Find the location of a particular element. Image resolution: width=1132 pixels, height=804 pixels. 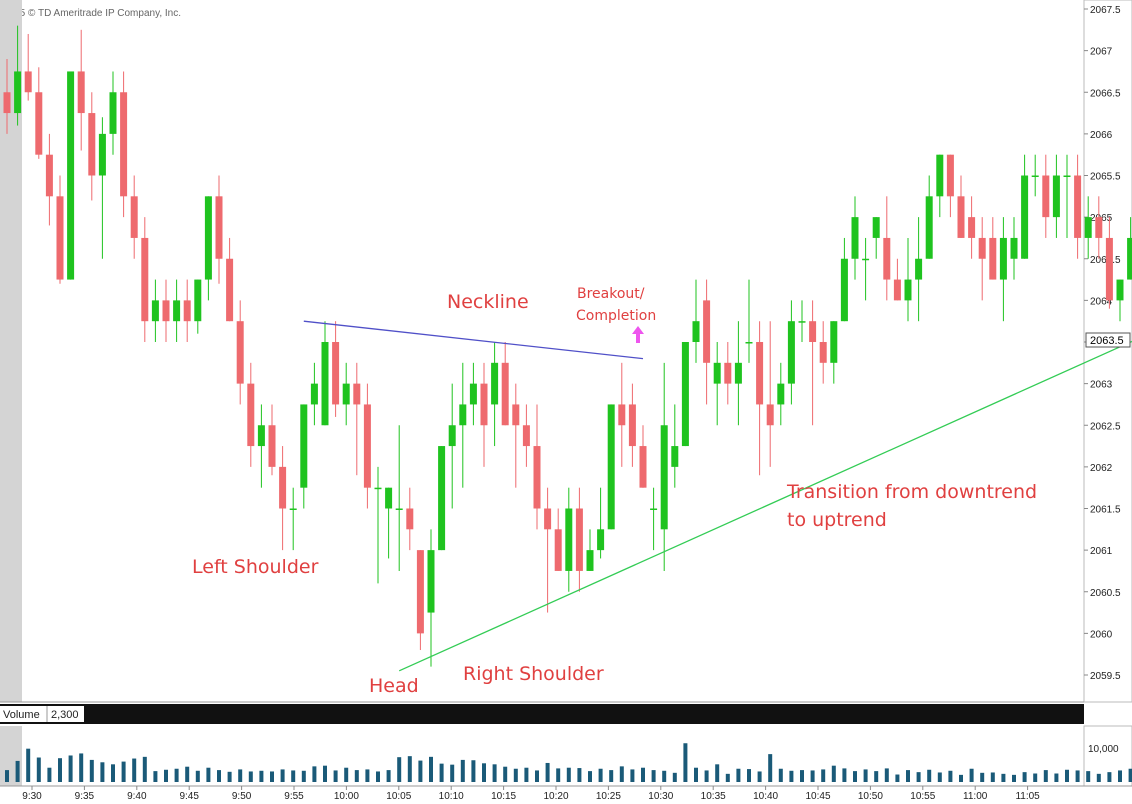

y-tick-label: 2067.5 is located at coordinates (1105, 10).